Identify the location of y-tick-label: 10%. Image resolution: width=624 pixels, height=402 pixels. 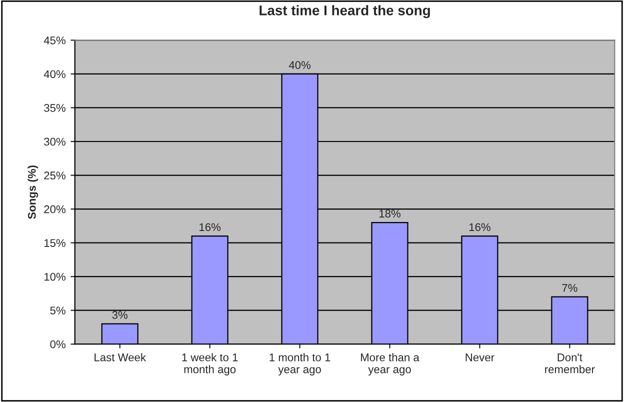
(55, 276).